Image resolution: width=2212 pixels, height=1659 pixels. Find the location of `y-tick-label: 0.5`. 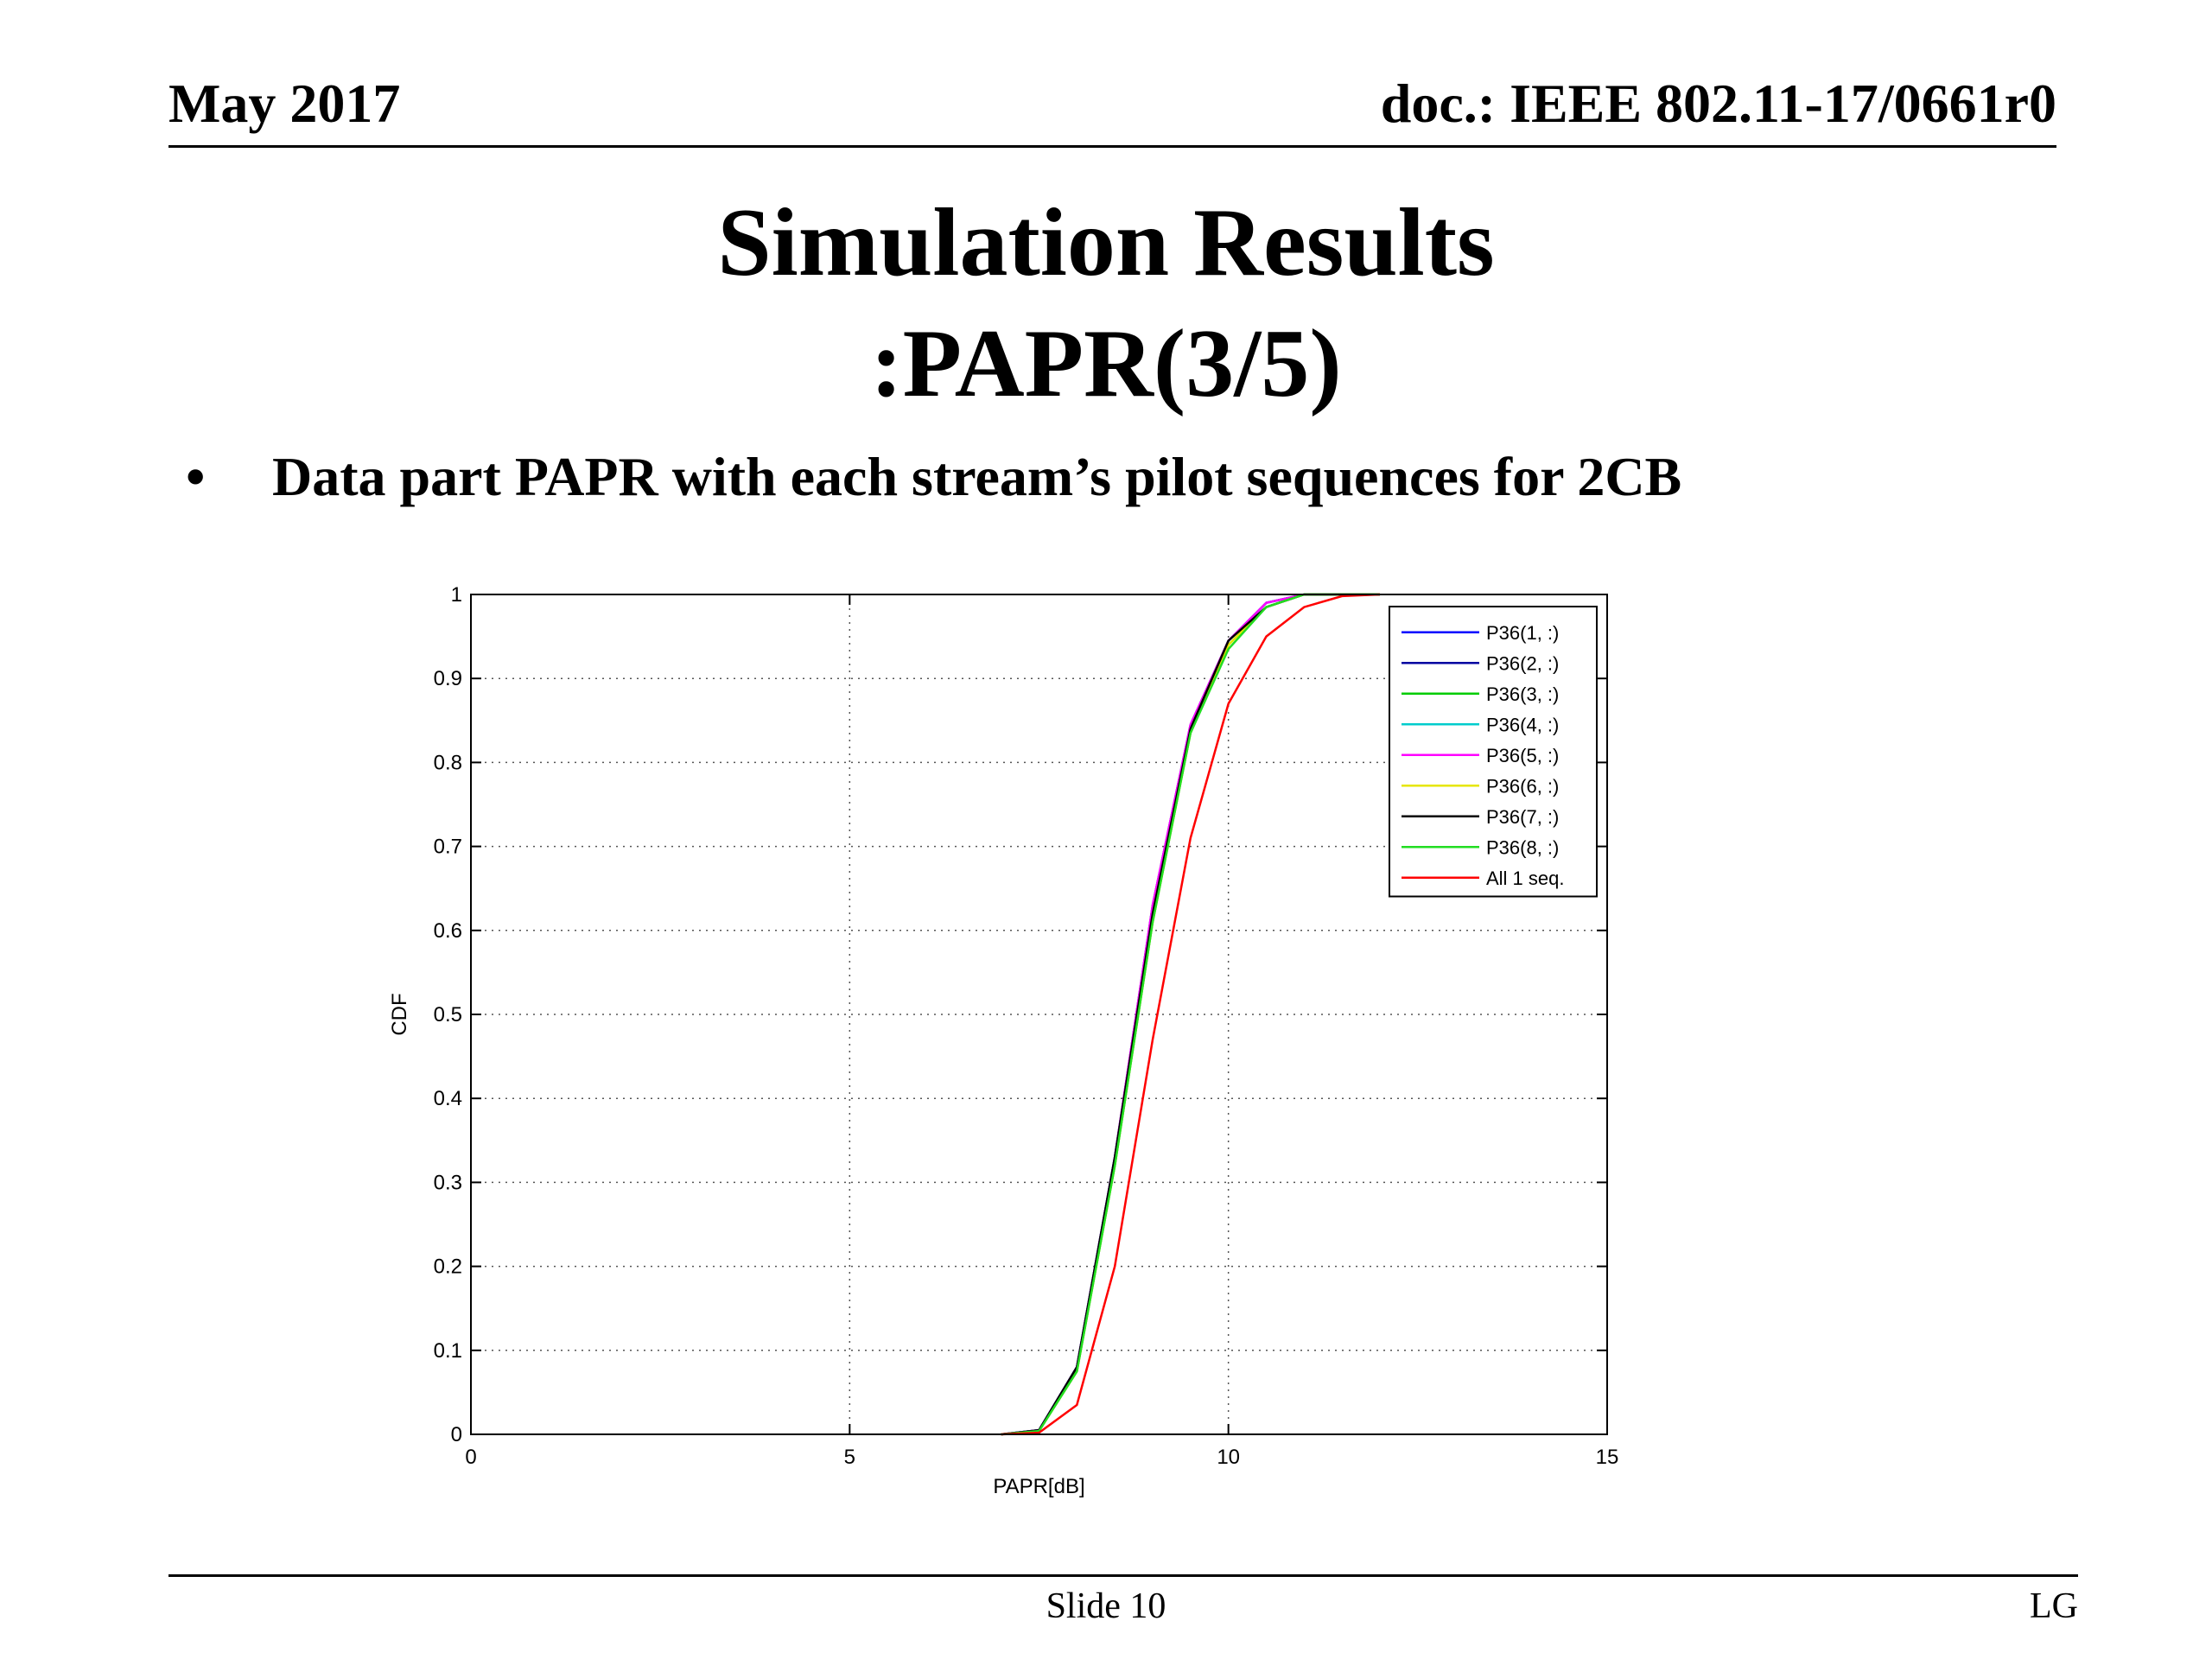

y-tick-label: 0.5 is located at coordinates (448, 1015).